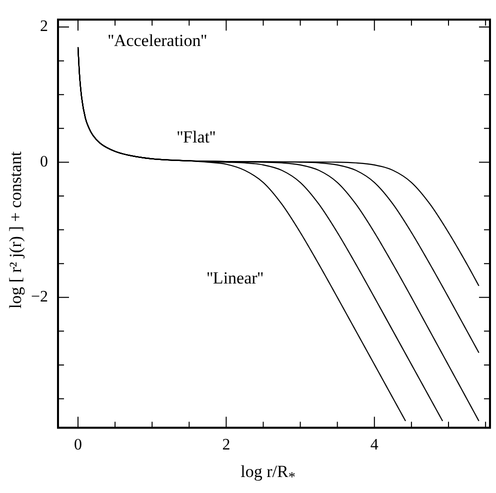  I want to click on y-tick-label: 0, so click(44, 161).